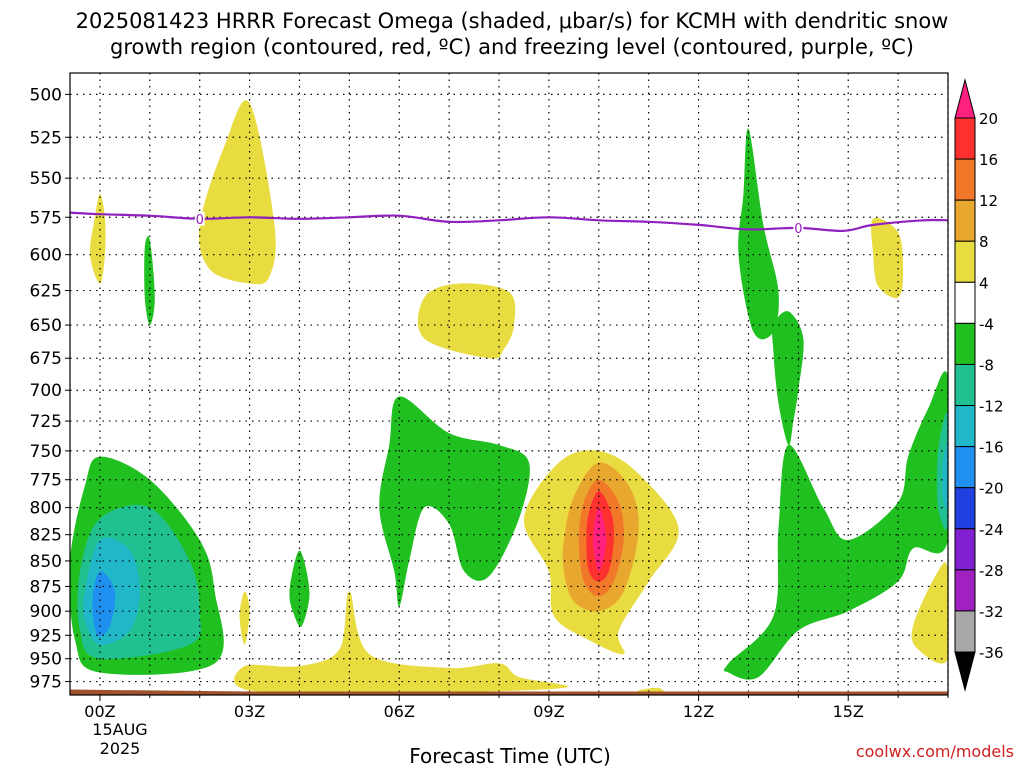  Describe the element at coordinates (46, 391) in the screenshot. I see `y-tick-label-700: 700` at that location.